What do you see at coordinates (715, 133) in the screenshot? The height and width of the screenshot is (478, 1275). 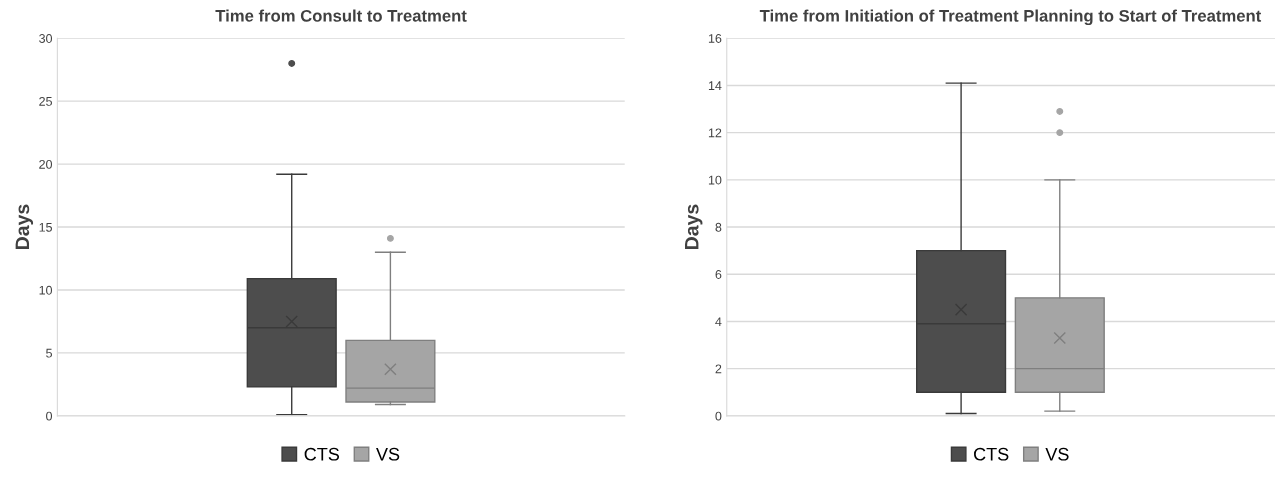 I see `y-tick-label: 12` at bounding box center [715, 133].